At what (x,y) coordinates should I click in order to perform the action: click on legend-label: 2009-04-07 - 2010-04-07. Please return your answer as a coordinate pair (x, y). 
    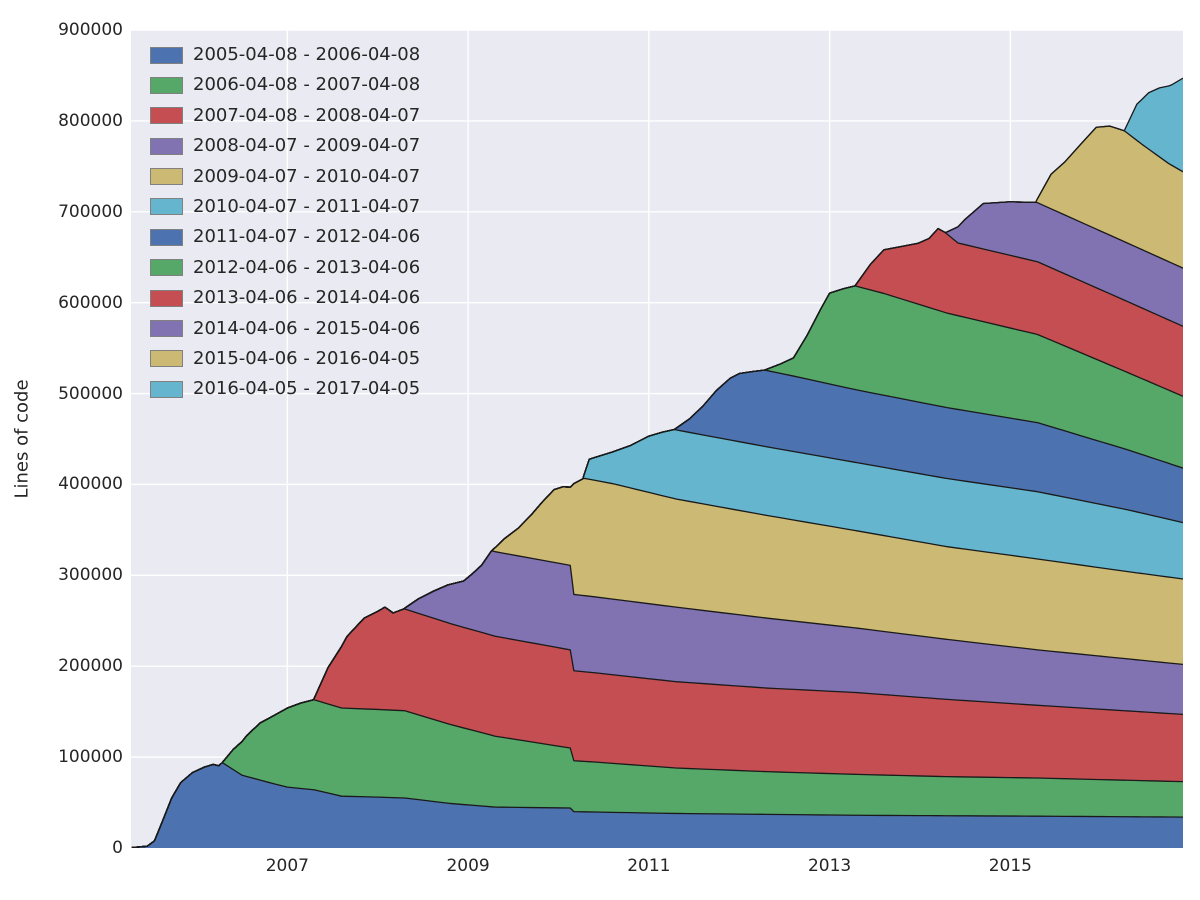
    Looking at the image, I should click on (307, 176).